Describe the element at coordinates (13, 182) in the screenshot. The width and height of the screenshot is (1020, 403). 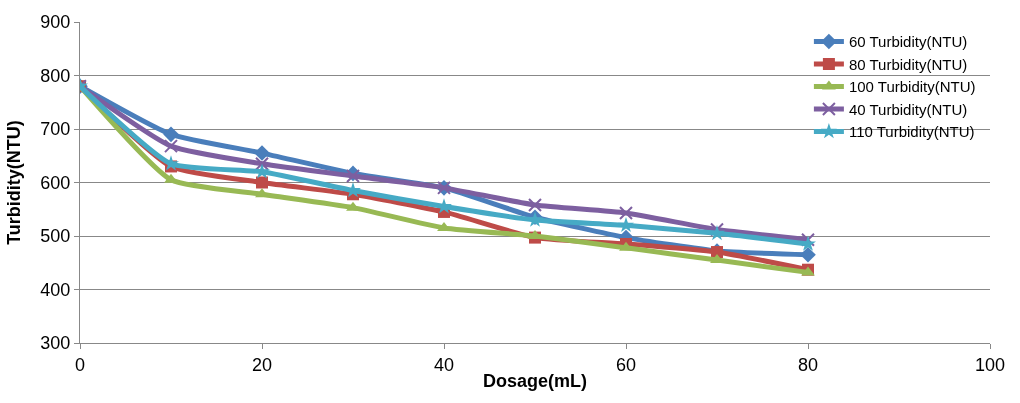
I see `y-axis-title: Turbidity(NTU)` at that location.